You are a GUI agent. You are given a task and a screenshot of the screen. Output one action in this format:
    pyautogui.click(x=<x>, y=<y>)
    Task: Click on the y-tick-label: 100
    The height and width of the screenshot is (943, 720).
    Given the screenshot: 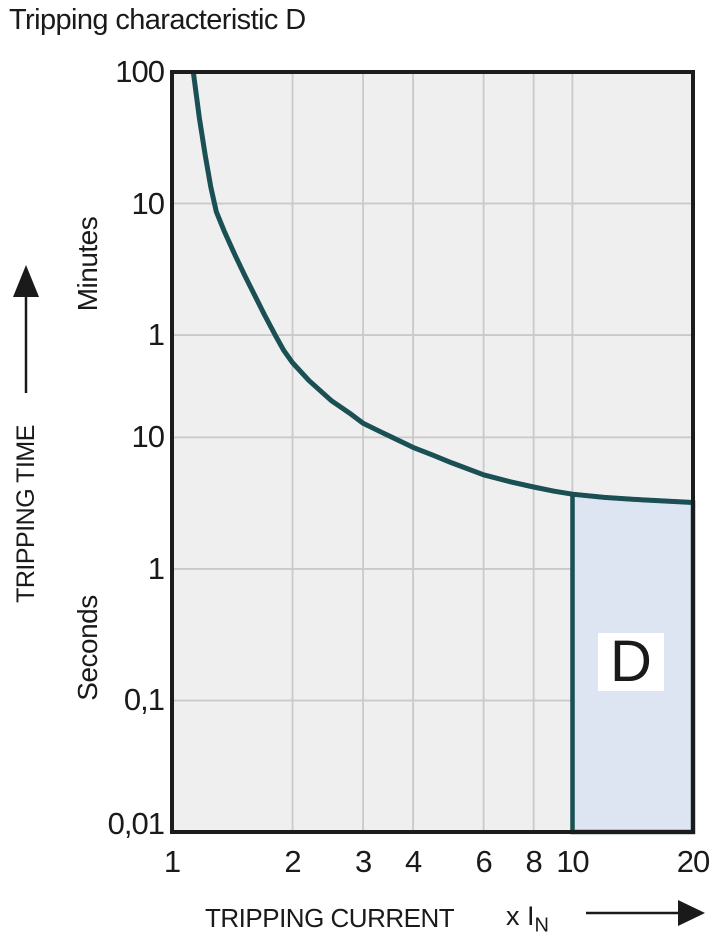 What is the action you would take?
    pyautogui.click(x=140, y=71)
    